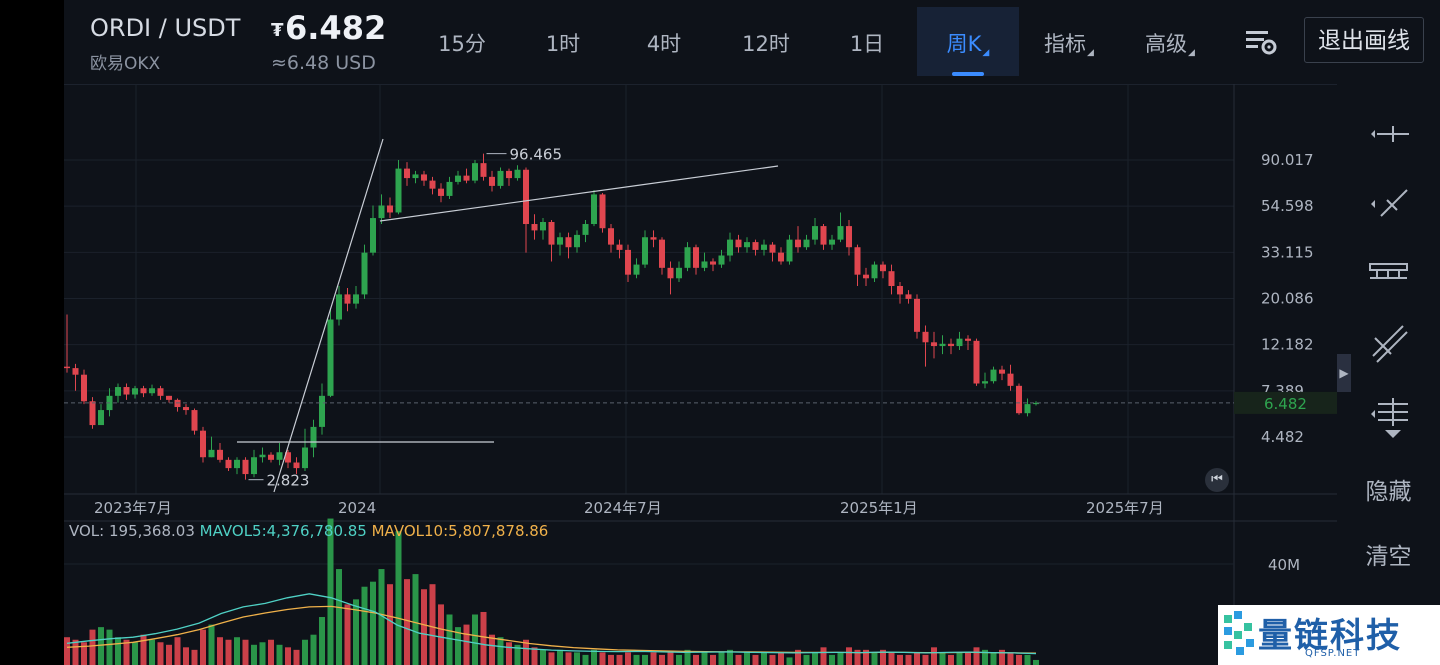  What do you see at coordinates (986, 53) in the screenshot?
I see `dropdown-triangle-icon: ◢` at bounding box center [986, 53].